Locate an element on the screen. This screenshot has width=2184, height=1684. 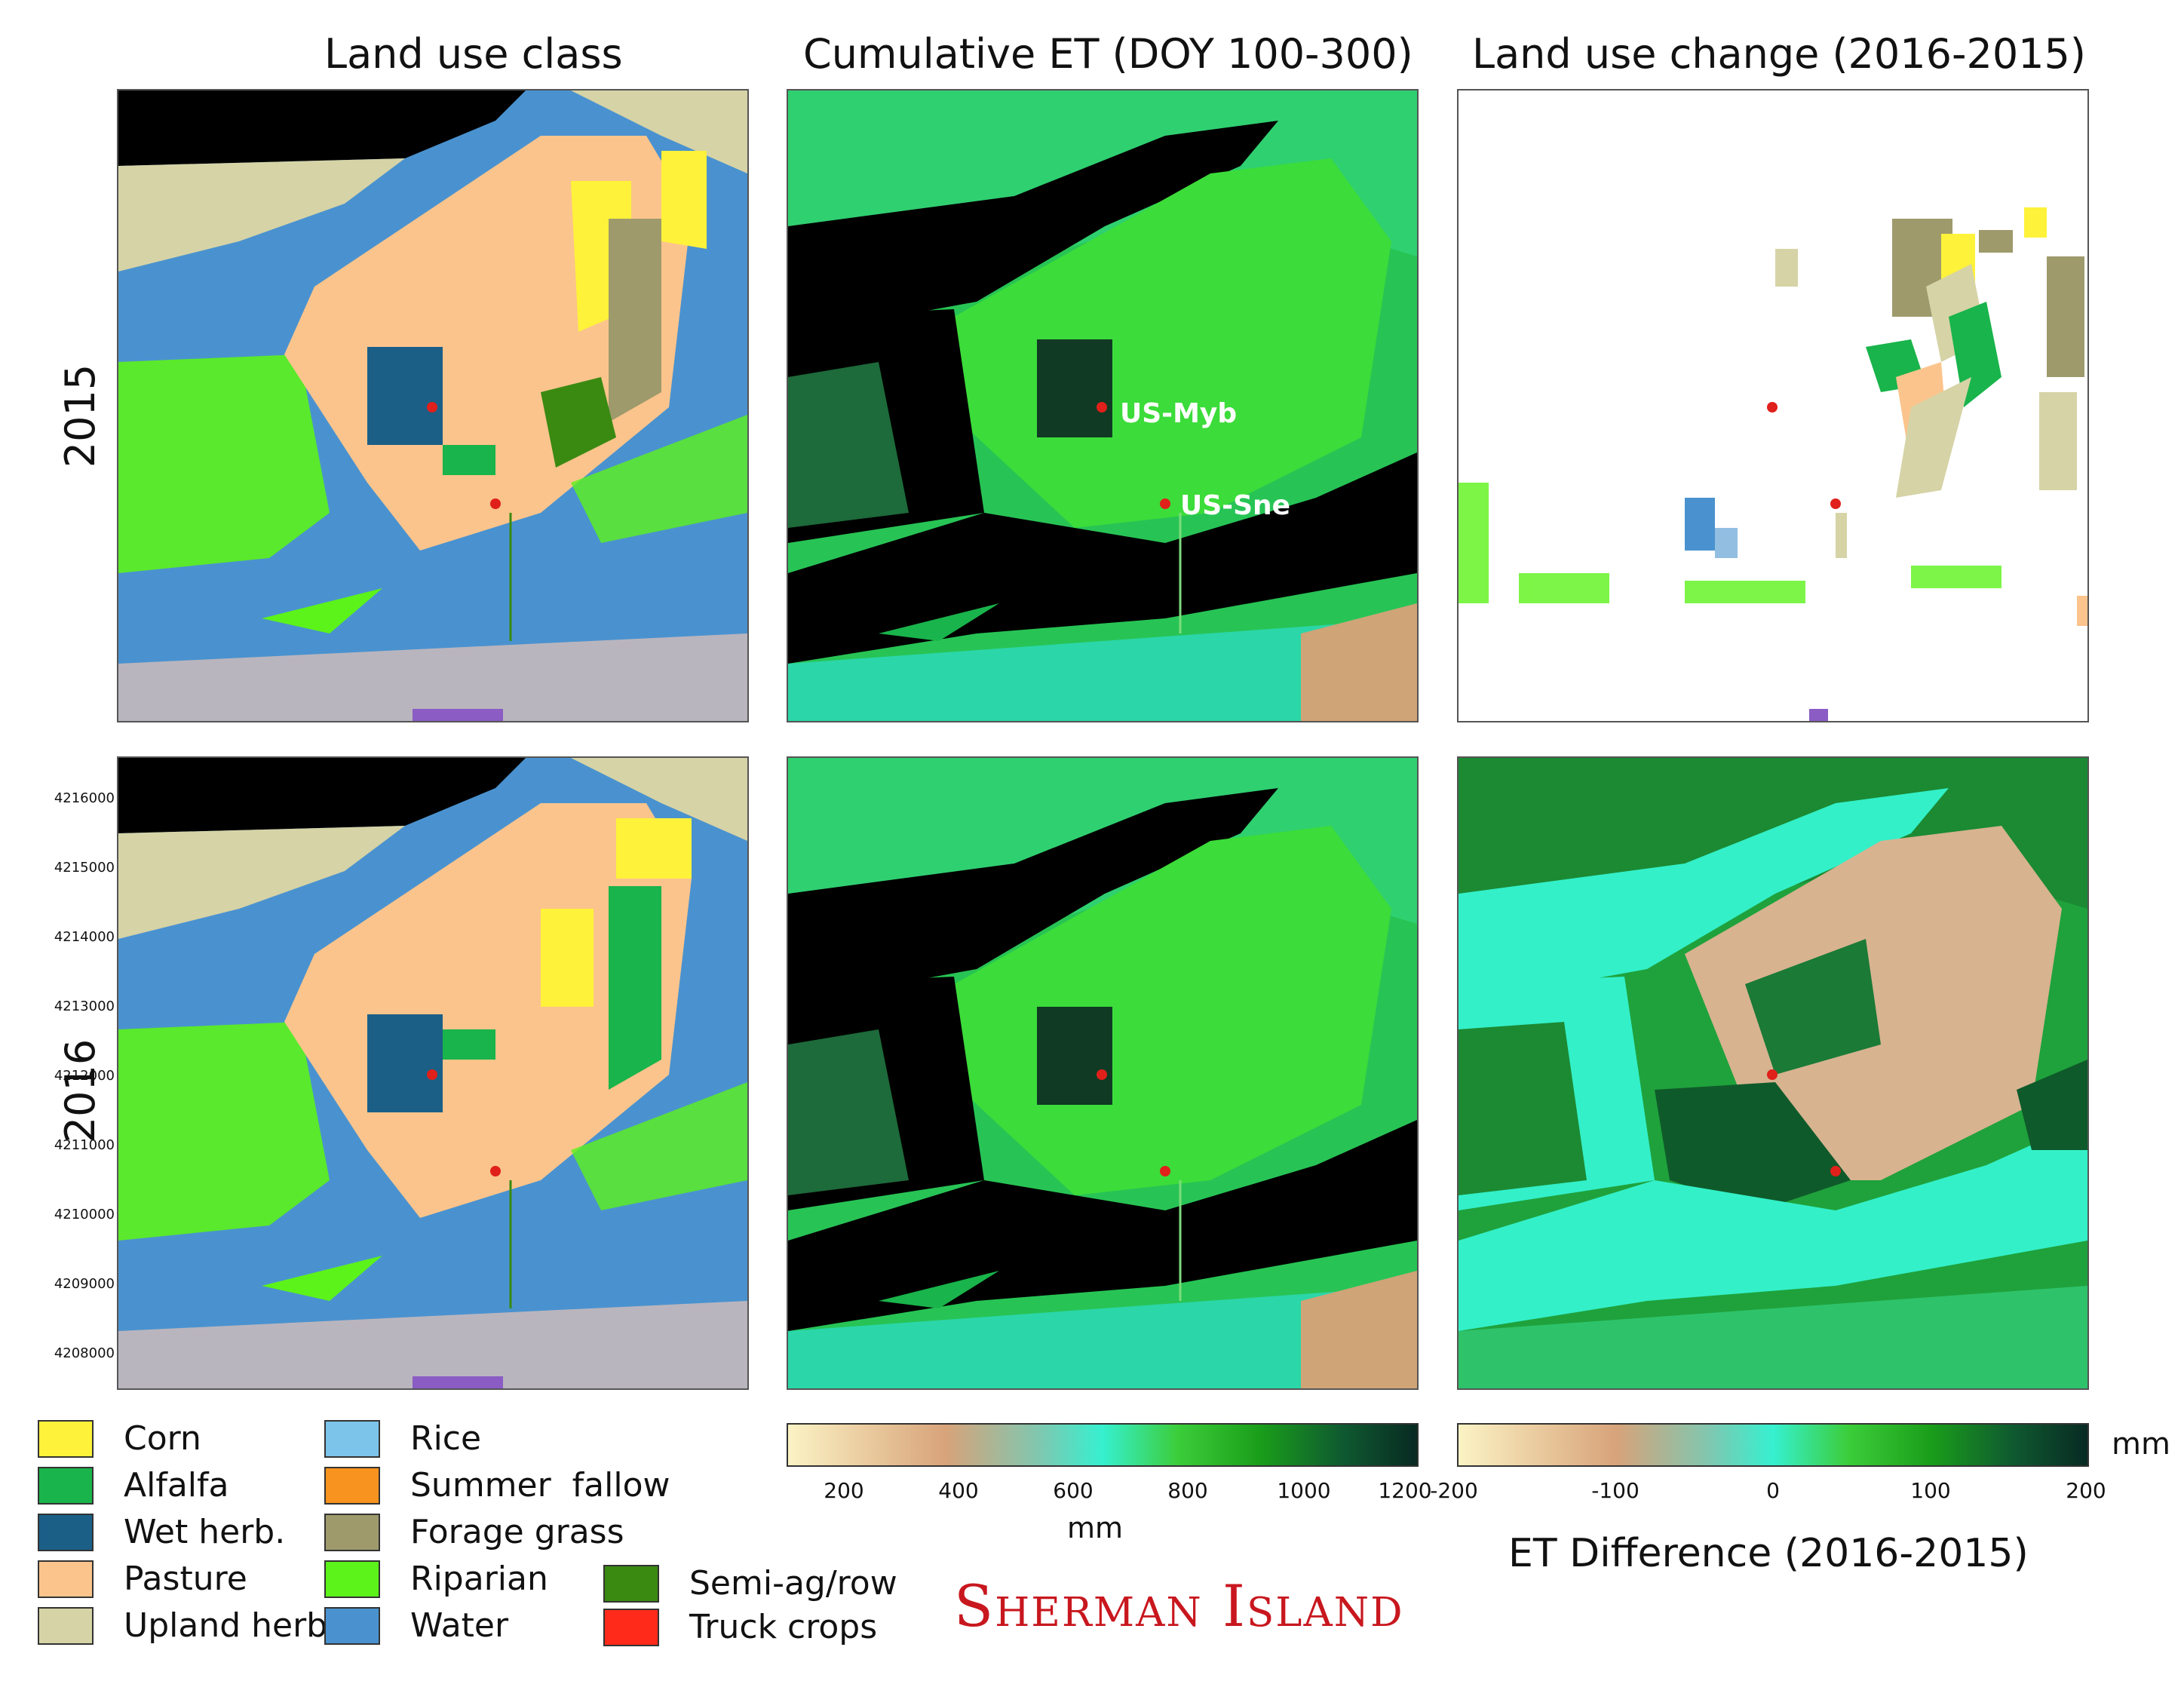
footer-title: Sherman Island is located at coordinates (1179, 1606).